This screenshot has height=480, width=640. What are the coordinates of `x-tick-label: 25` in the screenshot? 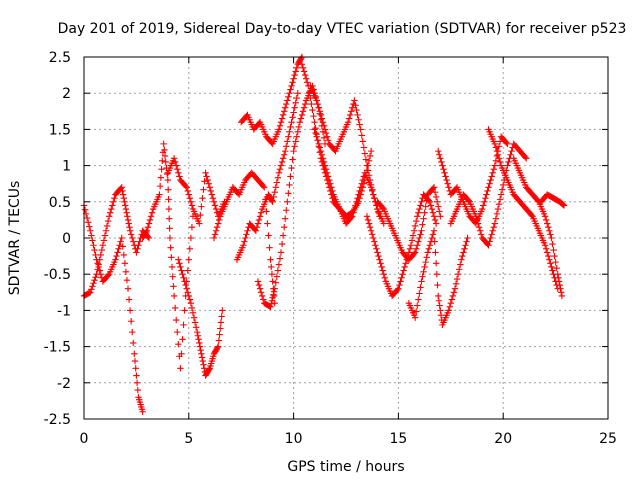 It's located at (608, 439).